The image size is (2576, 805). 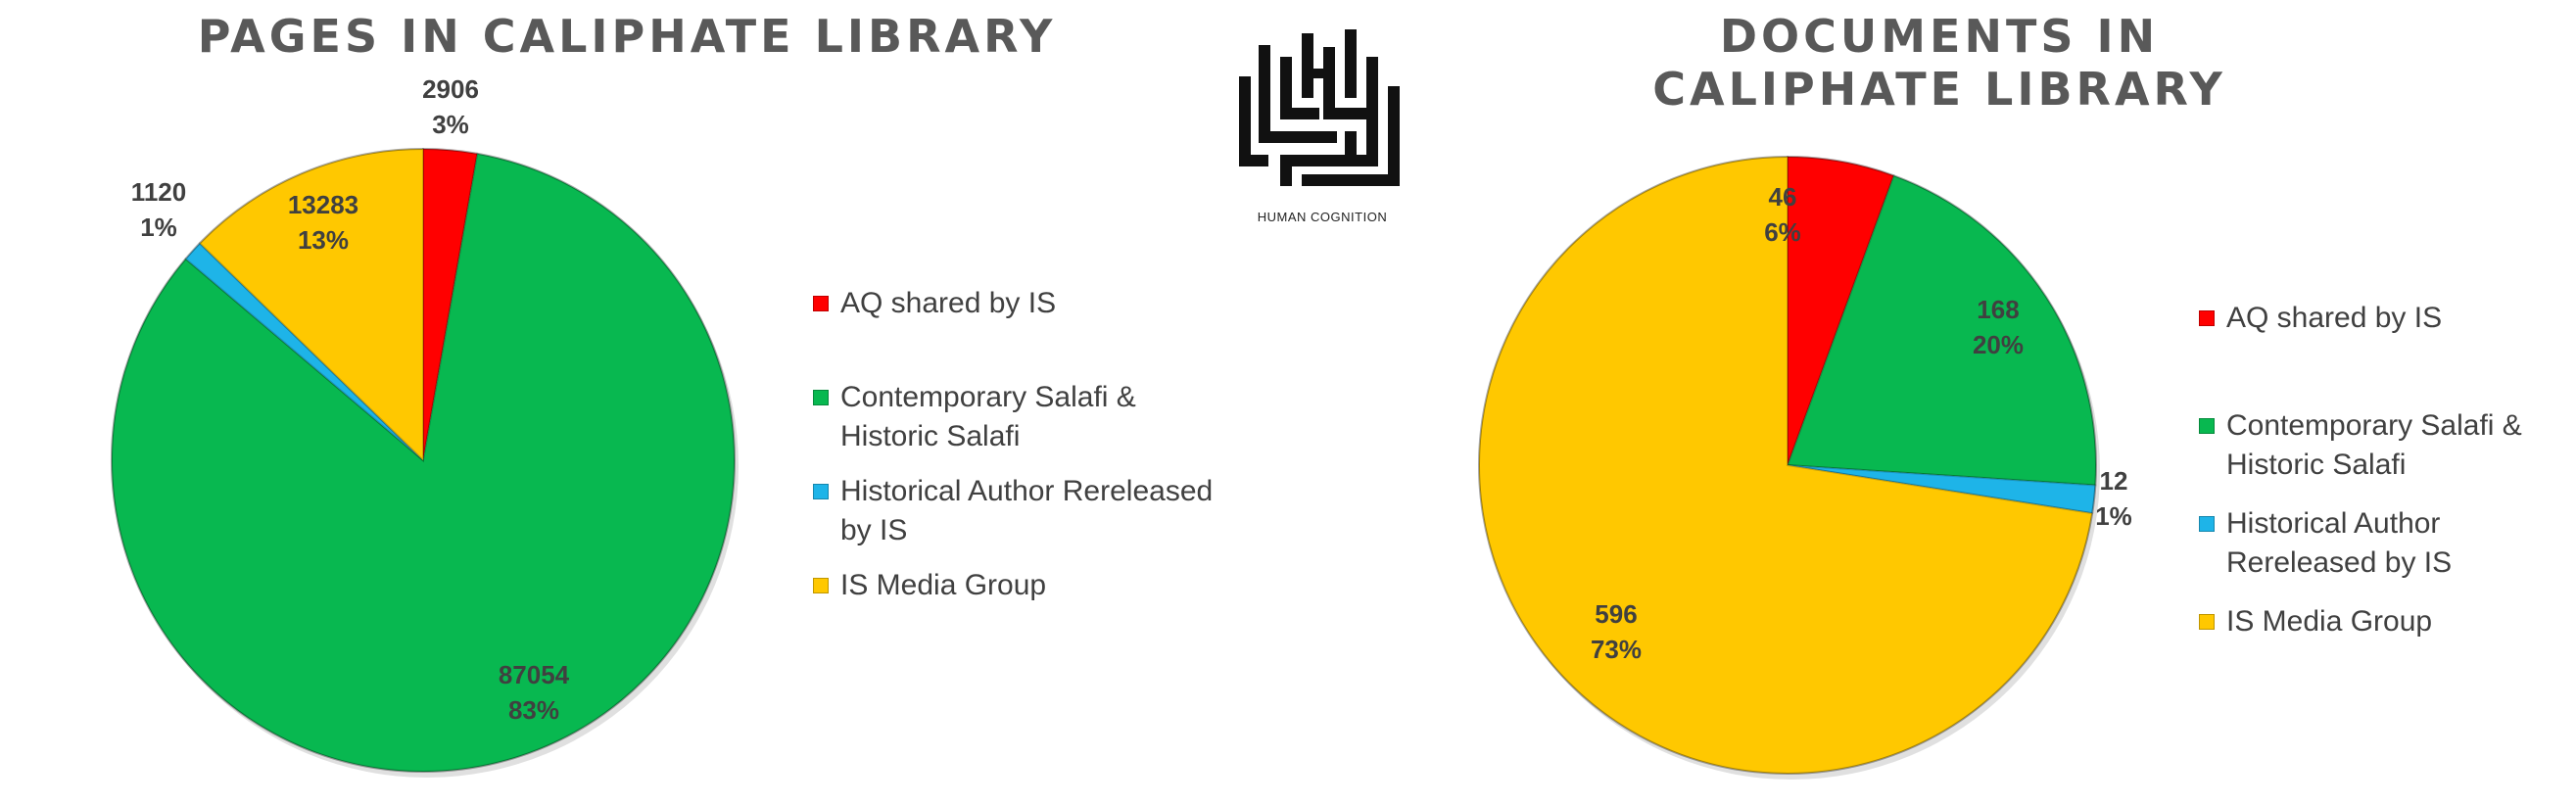 What do you see at coordinates (2333, 523) in the screenshot?
I see `legend-label: Historical Author` at bounding box center [2333, 523].